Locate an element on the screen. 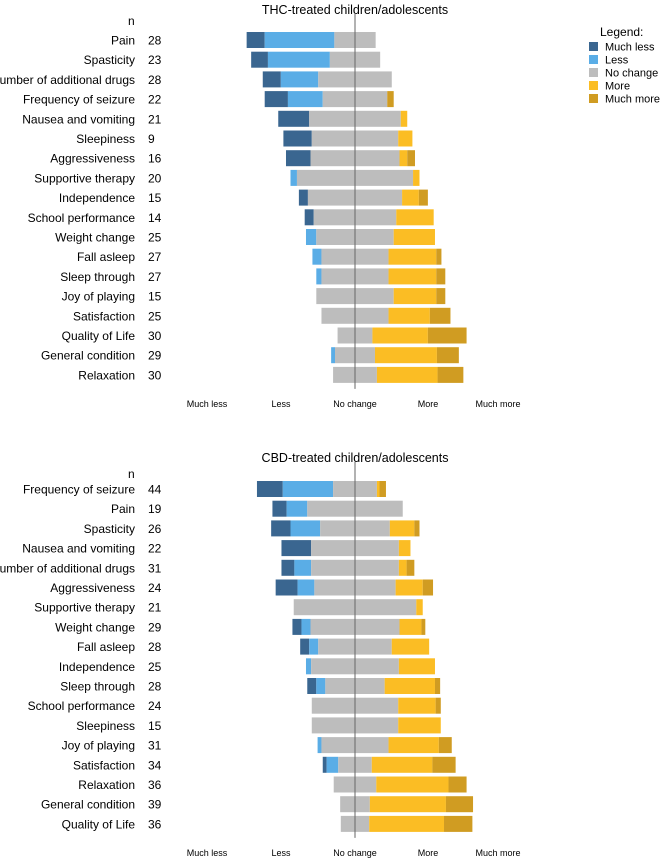 Image resolution: width=669 pixels, height=867 pixels. category-n-value: 29 is located at coordinates (155, 627).